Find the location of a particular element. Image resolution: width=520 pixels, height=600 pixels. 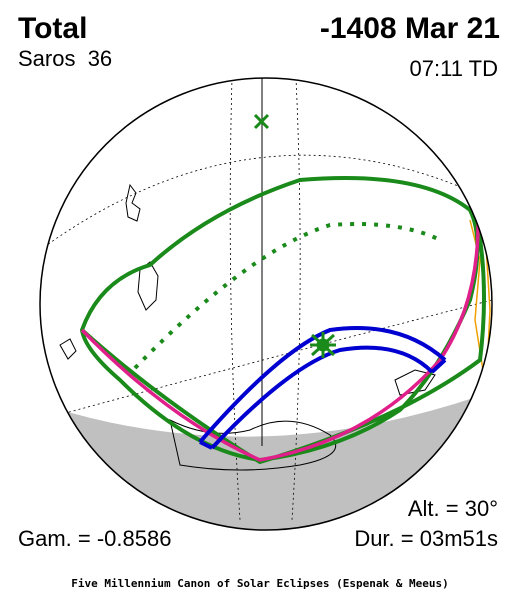

altitude: Alt. = 30° is located at coordinates (453, 508).